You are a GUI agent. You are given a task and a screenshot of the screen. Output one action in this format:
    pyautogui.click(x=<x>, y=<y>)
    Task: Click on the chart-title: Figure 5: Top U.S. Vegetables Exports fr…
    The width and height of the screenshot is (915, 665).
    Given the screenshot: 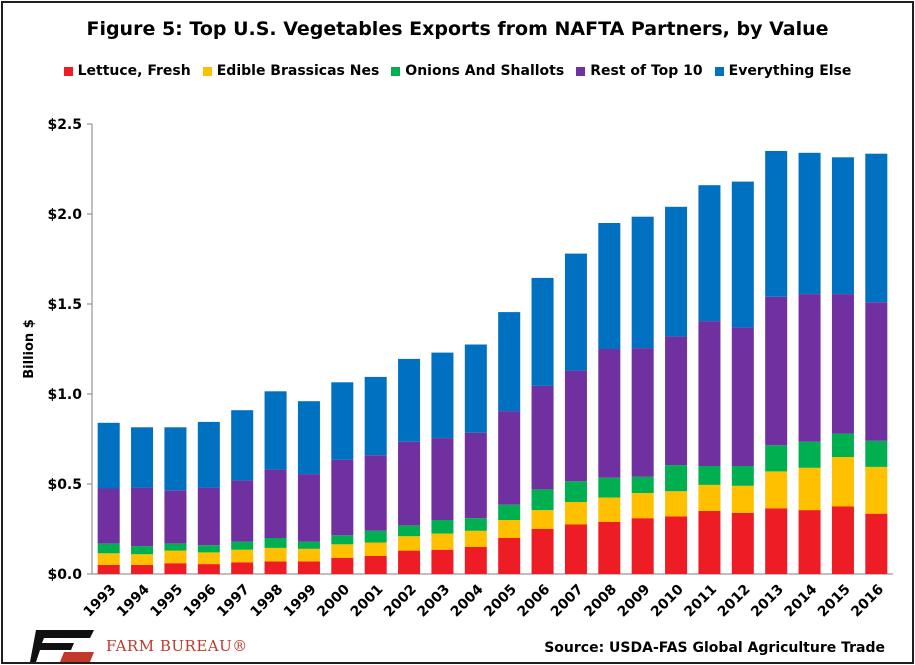 What is the action you would take?
    pyautogui.click(x=457, y=29)
    